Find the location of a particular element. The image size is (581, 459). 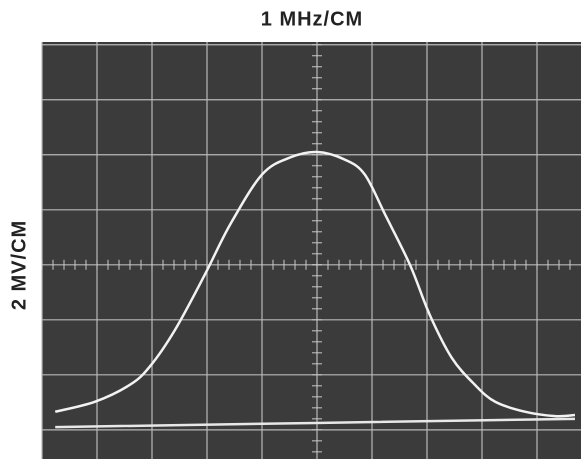

trace is located at coordinates (315, 423).